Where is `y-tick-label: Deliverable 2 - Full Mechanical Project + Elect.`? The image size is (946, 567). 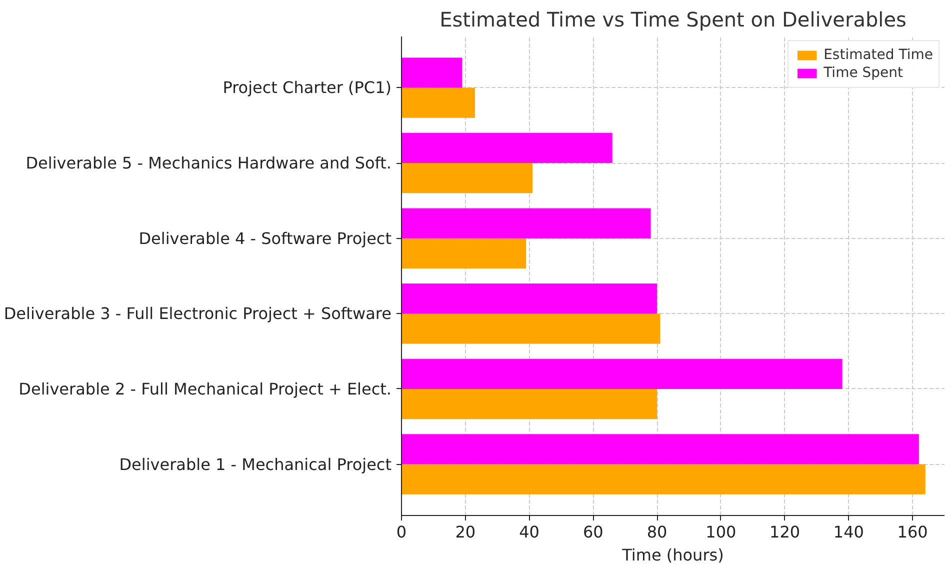 y-tick-label: Deliverable 2 - Full Mechanical Project + Elect. is located at coordinates (205, 388).